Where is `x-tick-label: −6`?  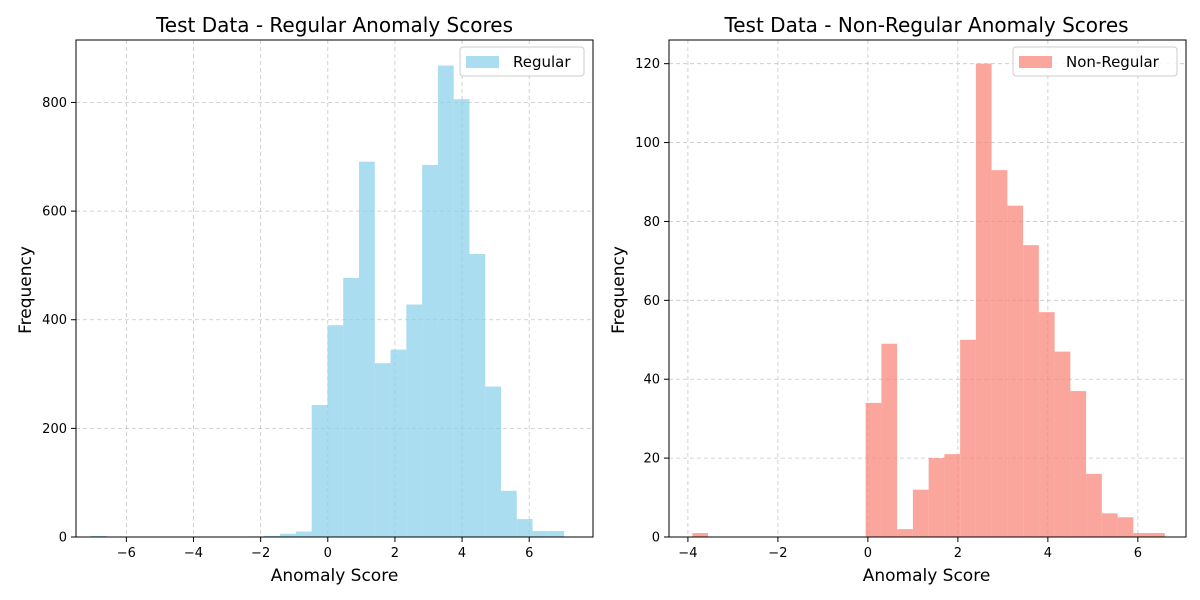 x-tick-label: −6 is located at coordinates (126, 553).